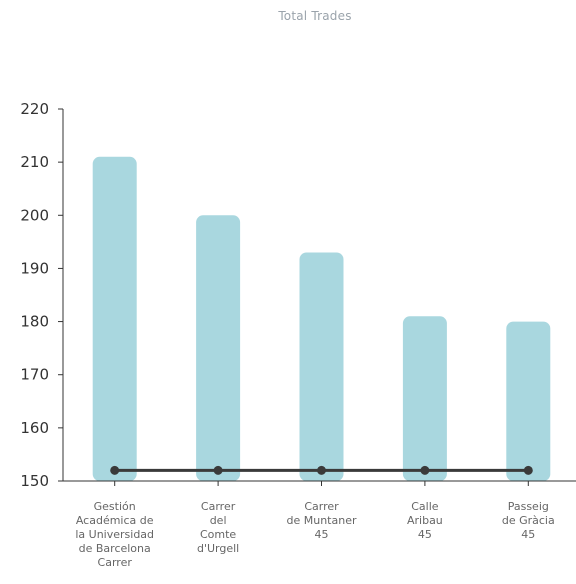 The image size is (576, 584). What do you see at coordinates (34, 215) in the screenshot?
I see `y-tick-label: 200` at bounding box center [34, 215].